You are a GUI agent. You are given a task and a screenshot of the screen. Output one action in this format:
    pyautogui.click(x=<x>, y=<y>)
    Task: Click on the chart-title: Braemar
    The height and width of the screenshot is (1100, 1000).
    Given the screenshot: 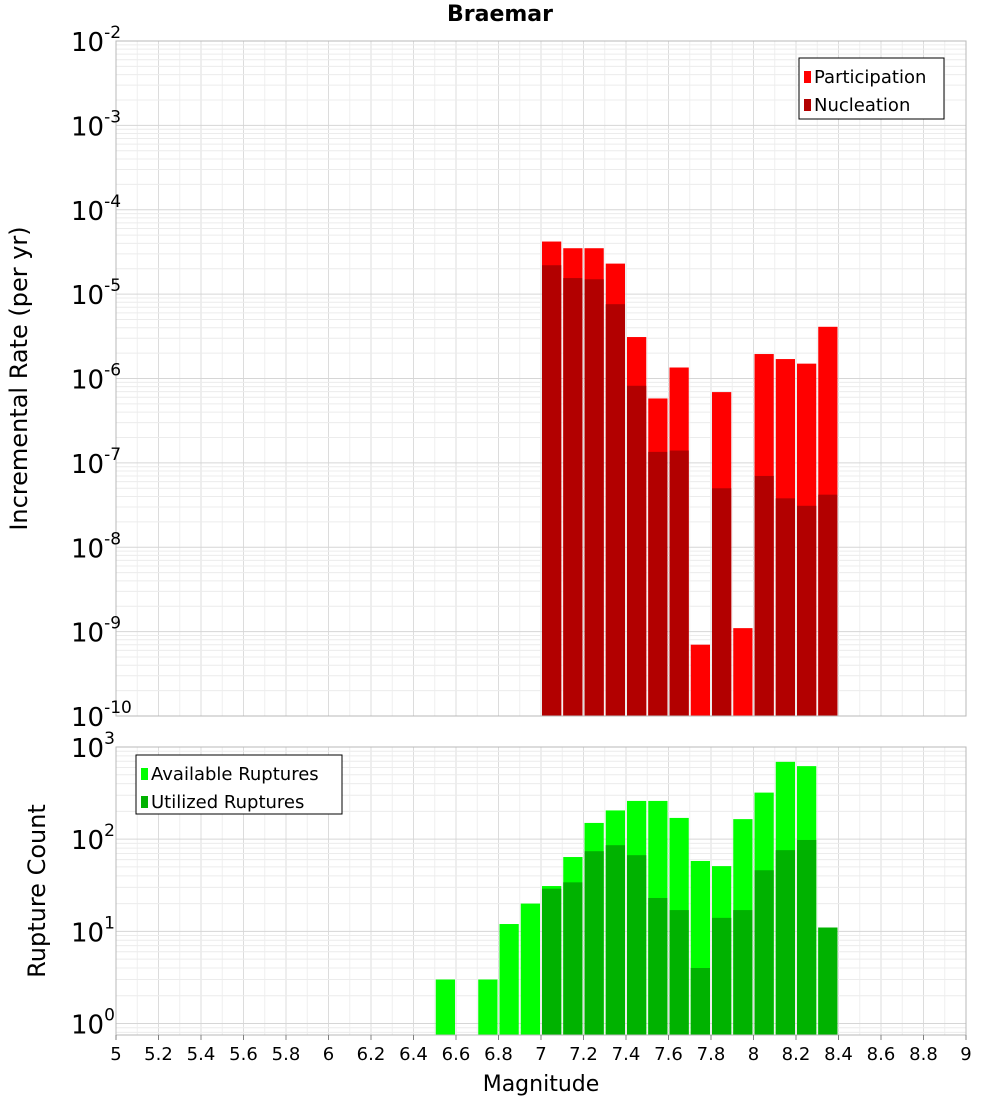 What is the action you would take?
    pyautogui.click(x=499, y=14)
    